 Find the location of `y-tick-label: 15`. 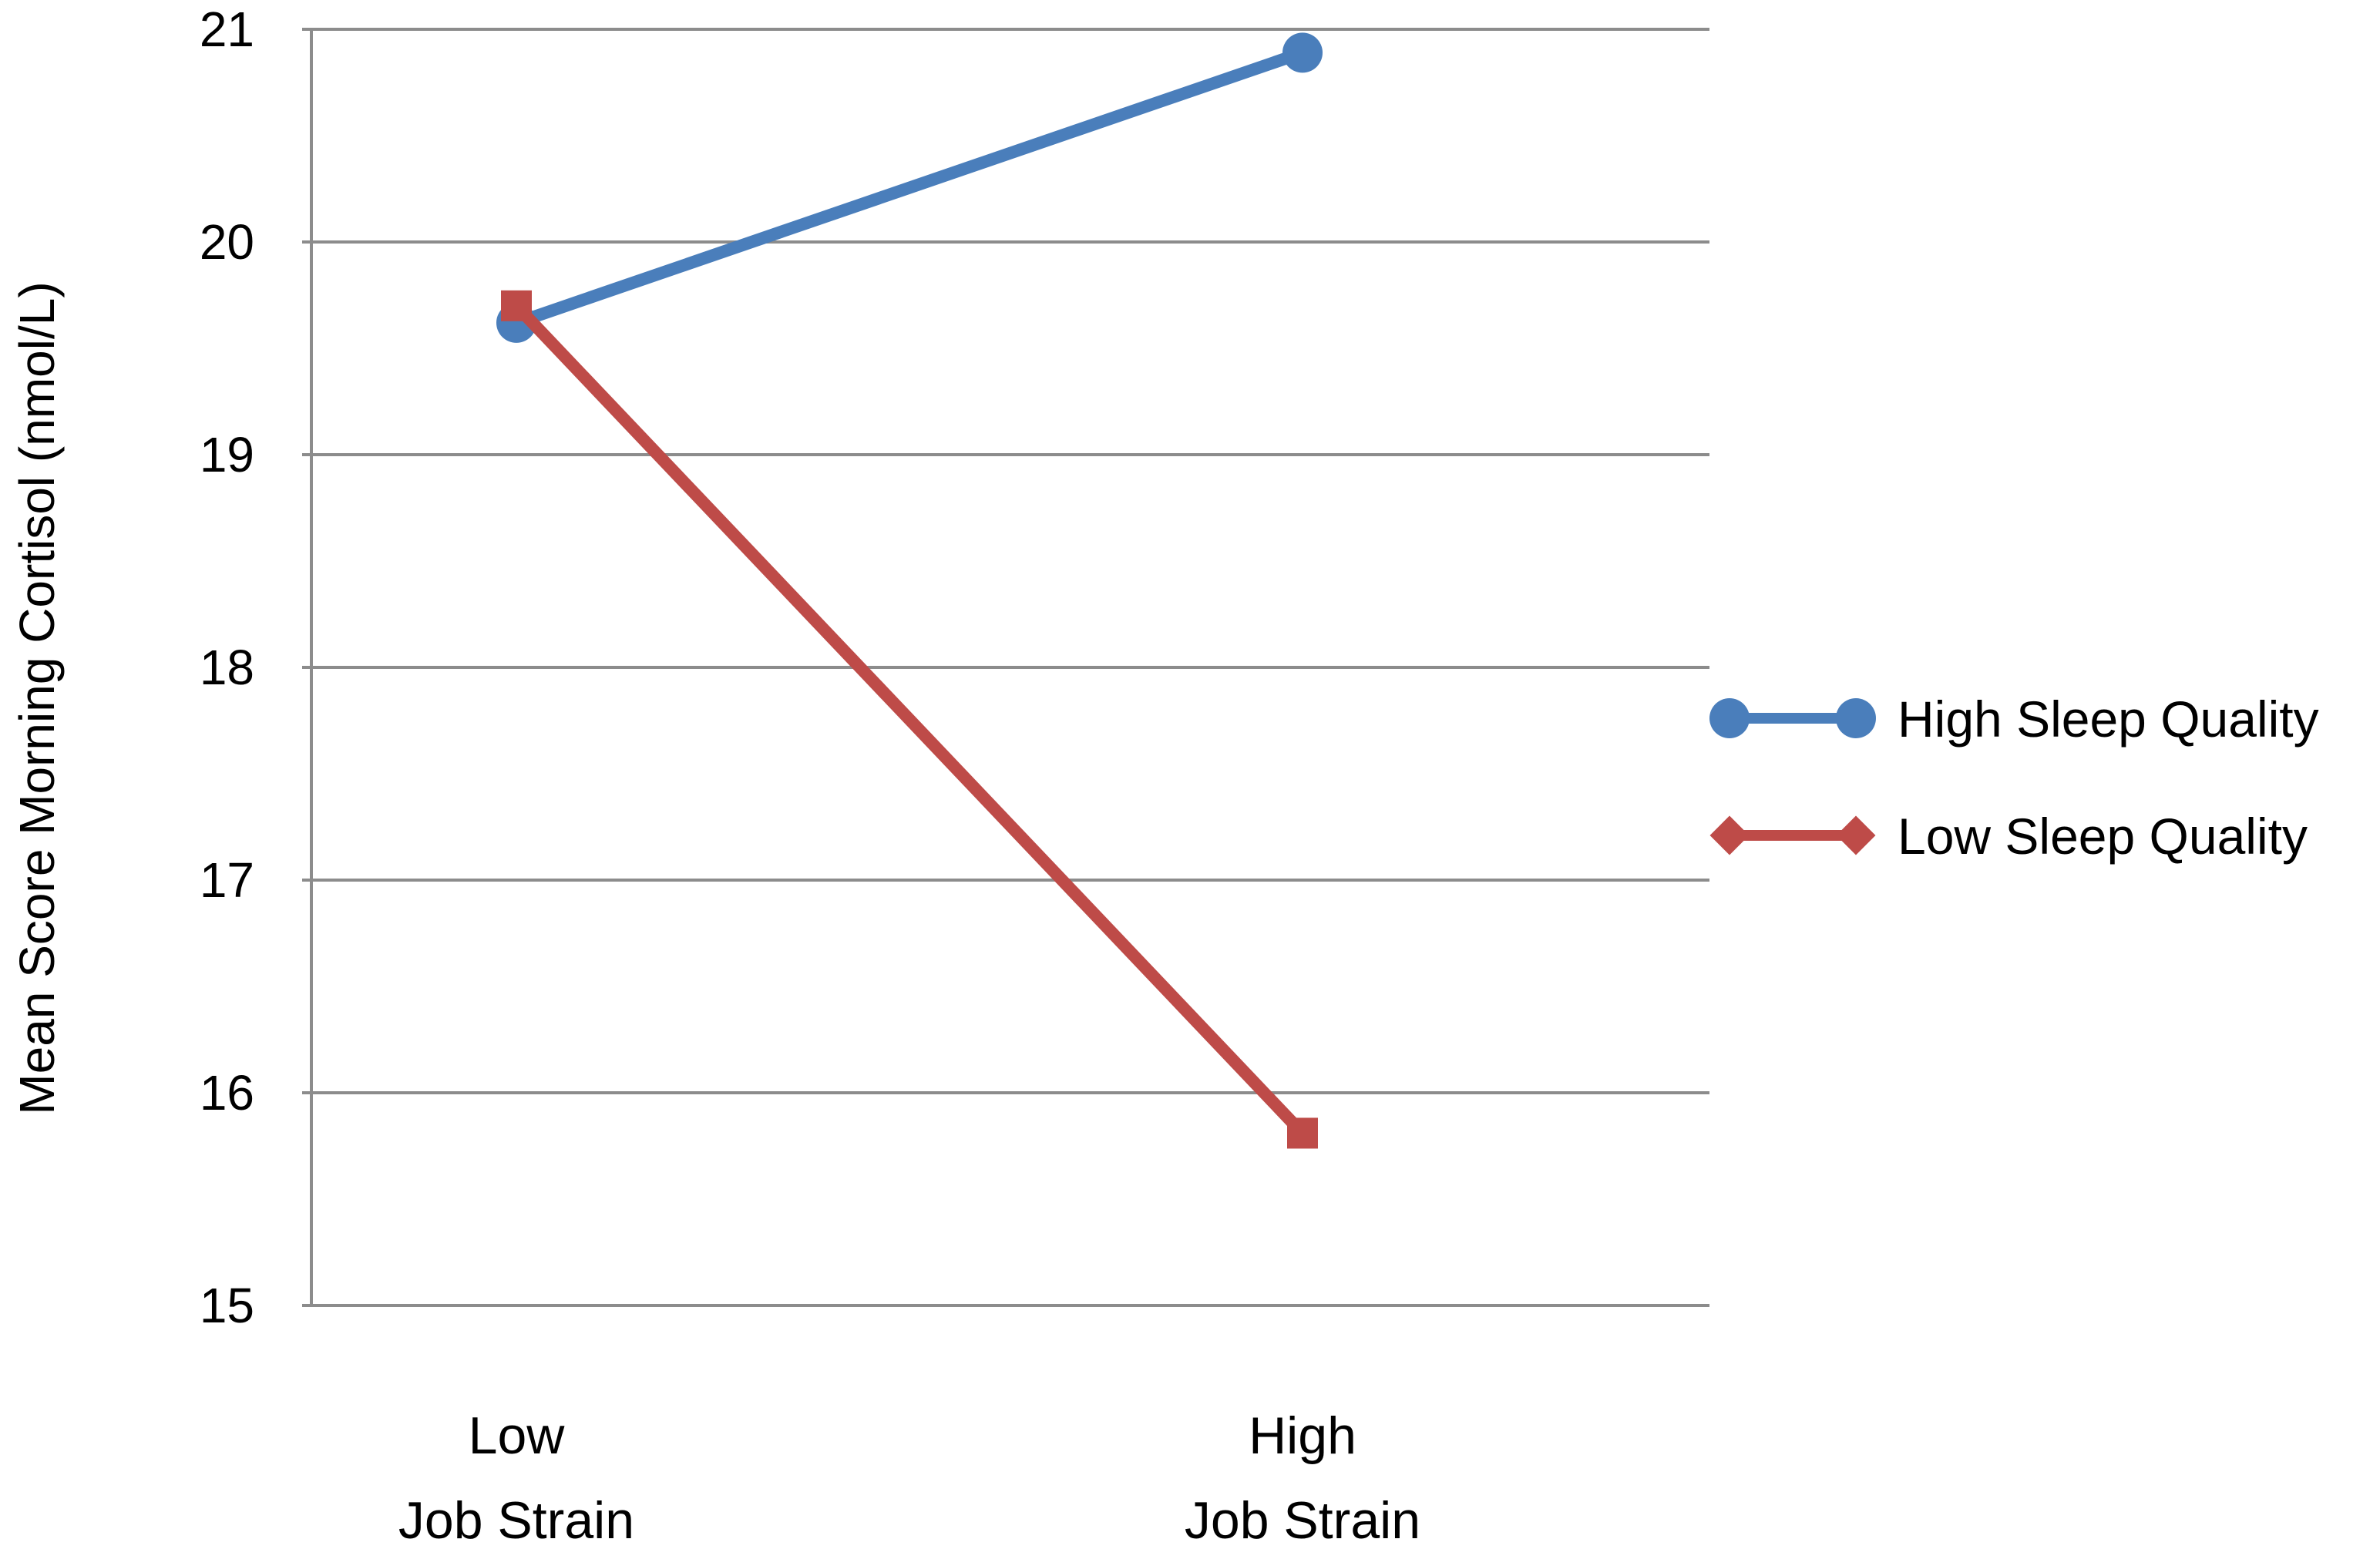

y-tick-label: 15 is located at coordinates (227, 1305).